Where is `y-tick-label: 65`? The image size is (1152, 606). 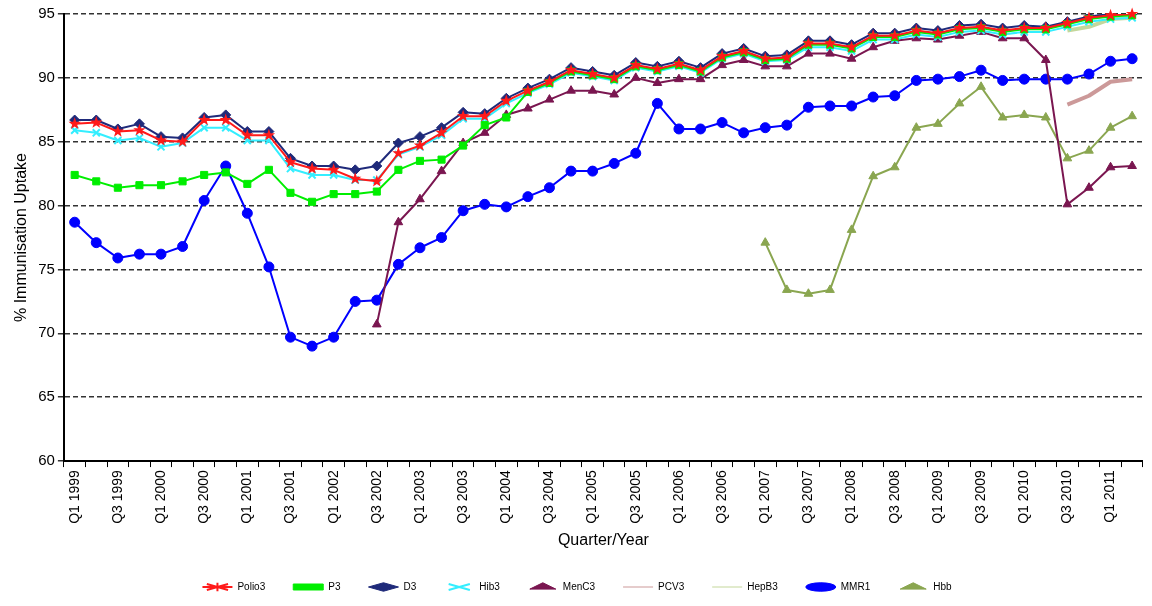 y-tick-label: 65 is located at coordinates (46, 396).